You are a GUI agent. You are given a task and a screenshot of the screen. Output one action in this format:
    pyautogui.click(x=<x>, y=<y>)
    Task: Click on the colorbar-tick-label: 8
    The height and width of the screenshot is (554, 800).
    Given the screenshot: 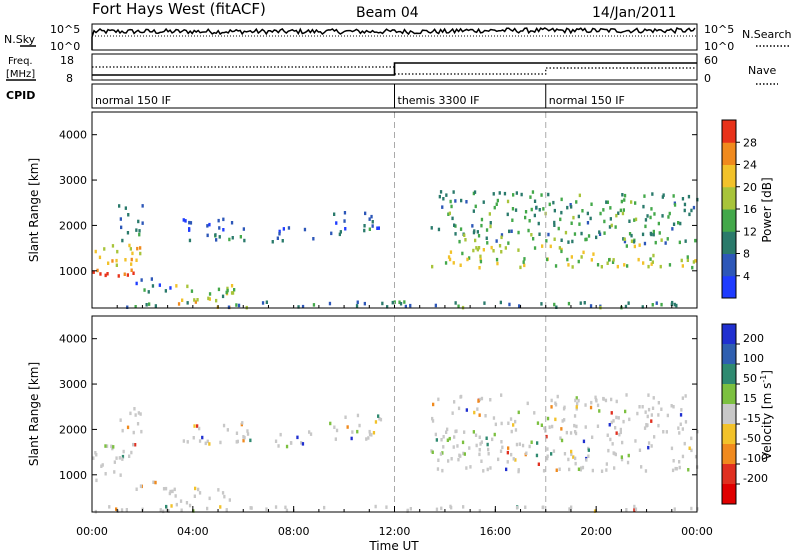 What is the action you would take?
    pyautogui.click(x=746, y=254)
    